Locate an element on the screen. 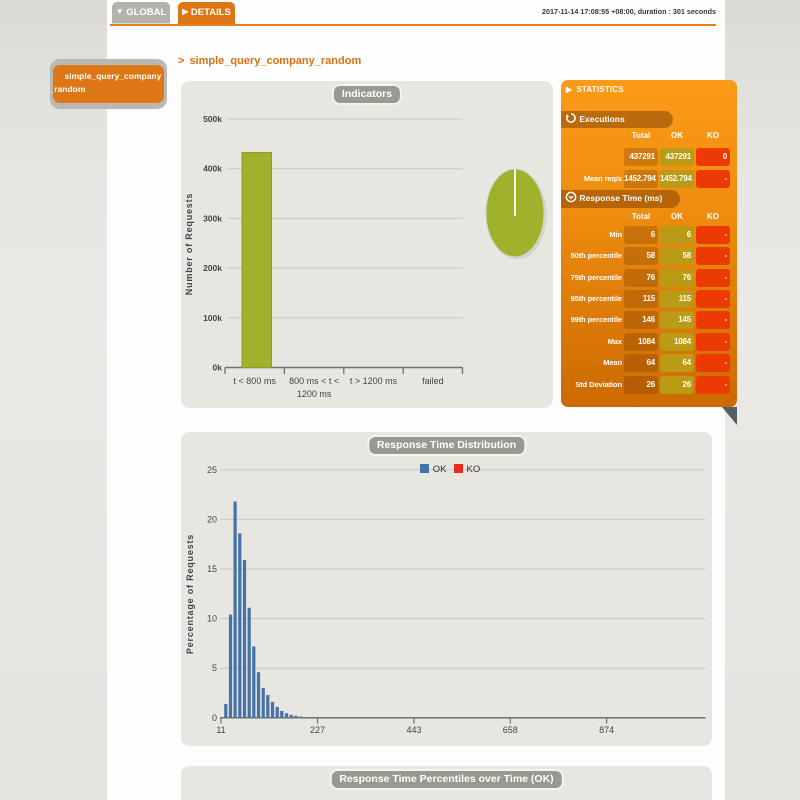  svg-text: 300k is located at coordinates (212, 218).